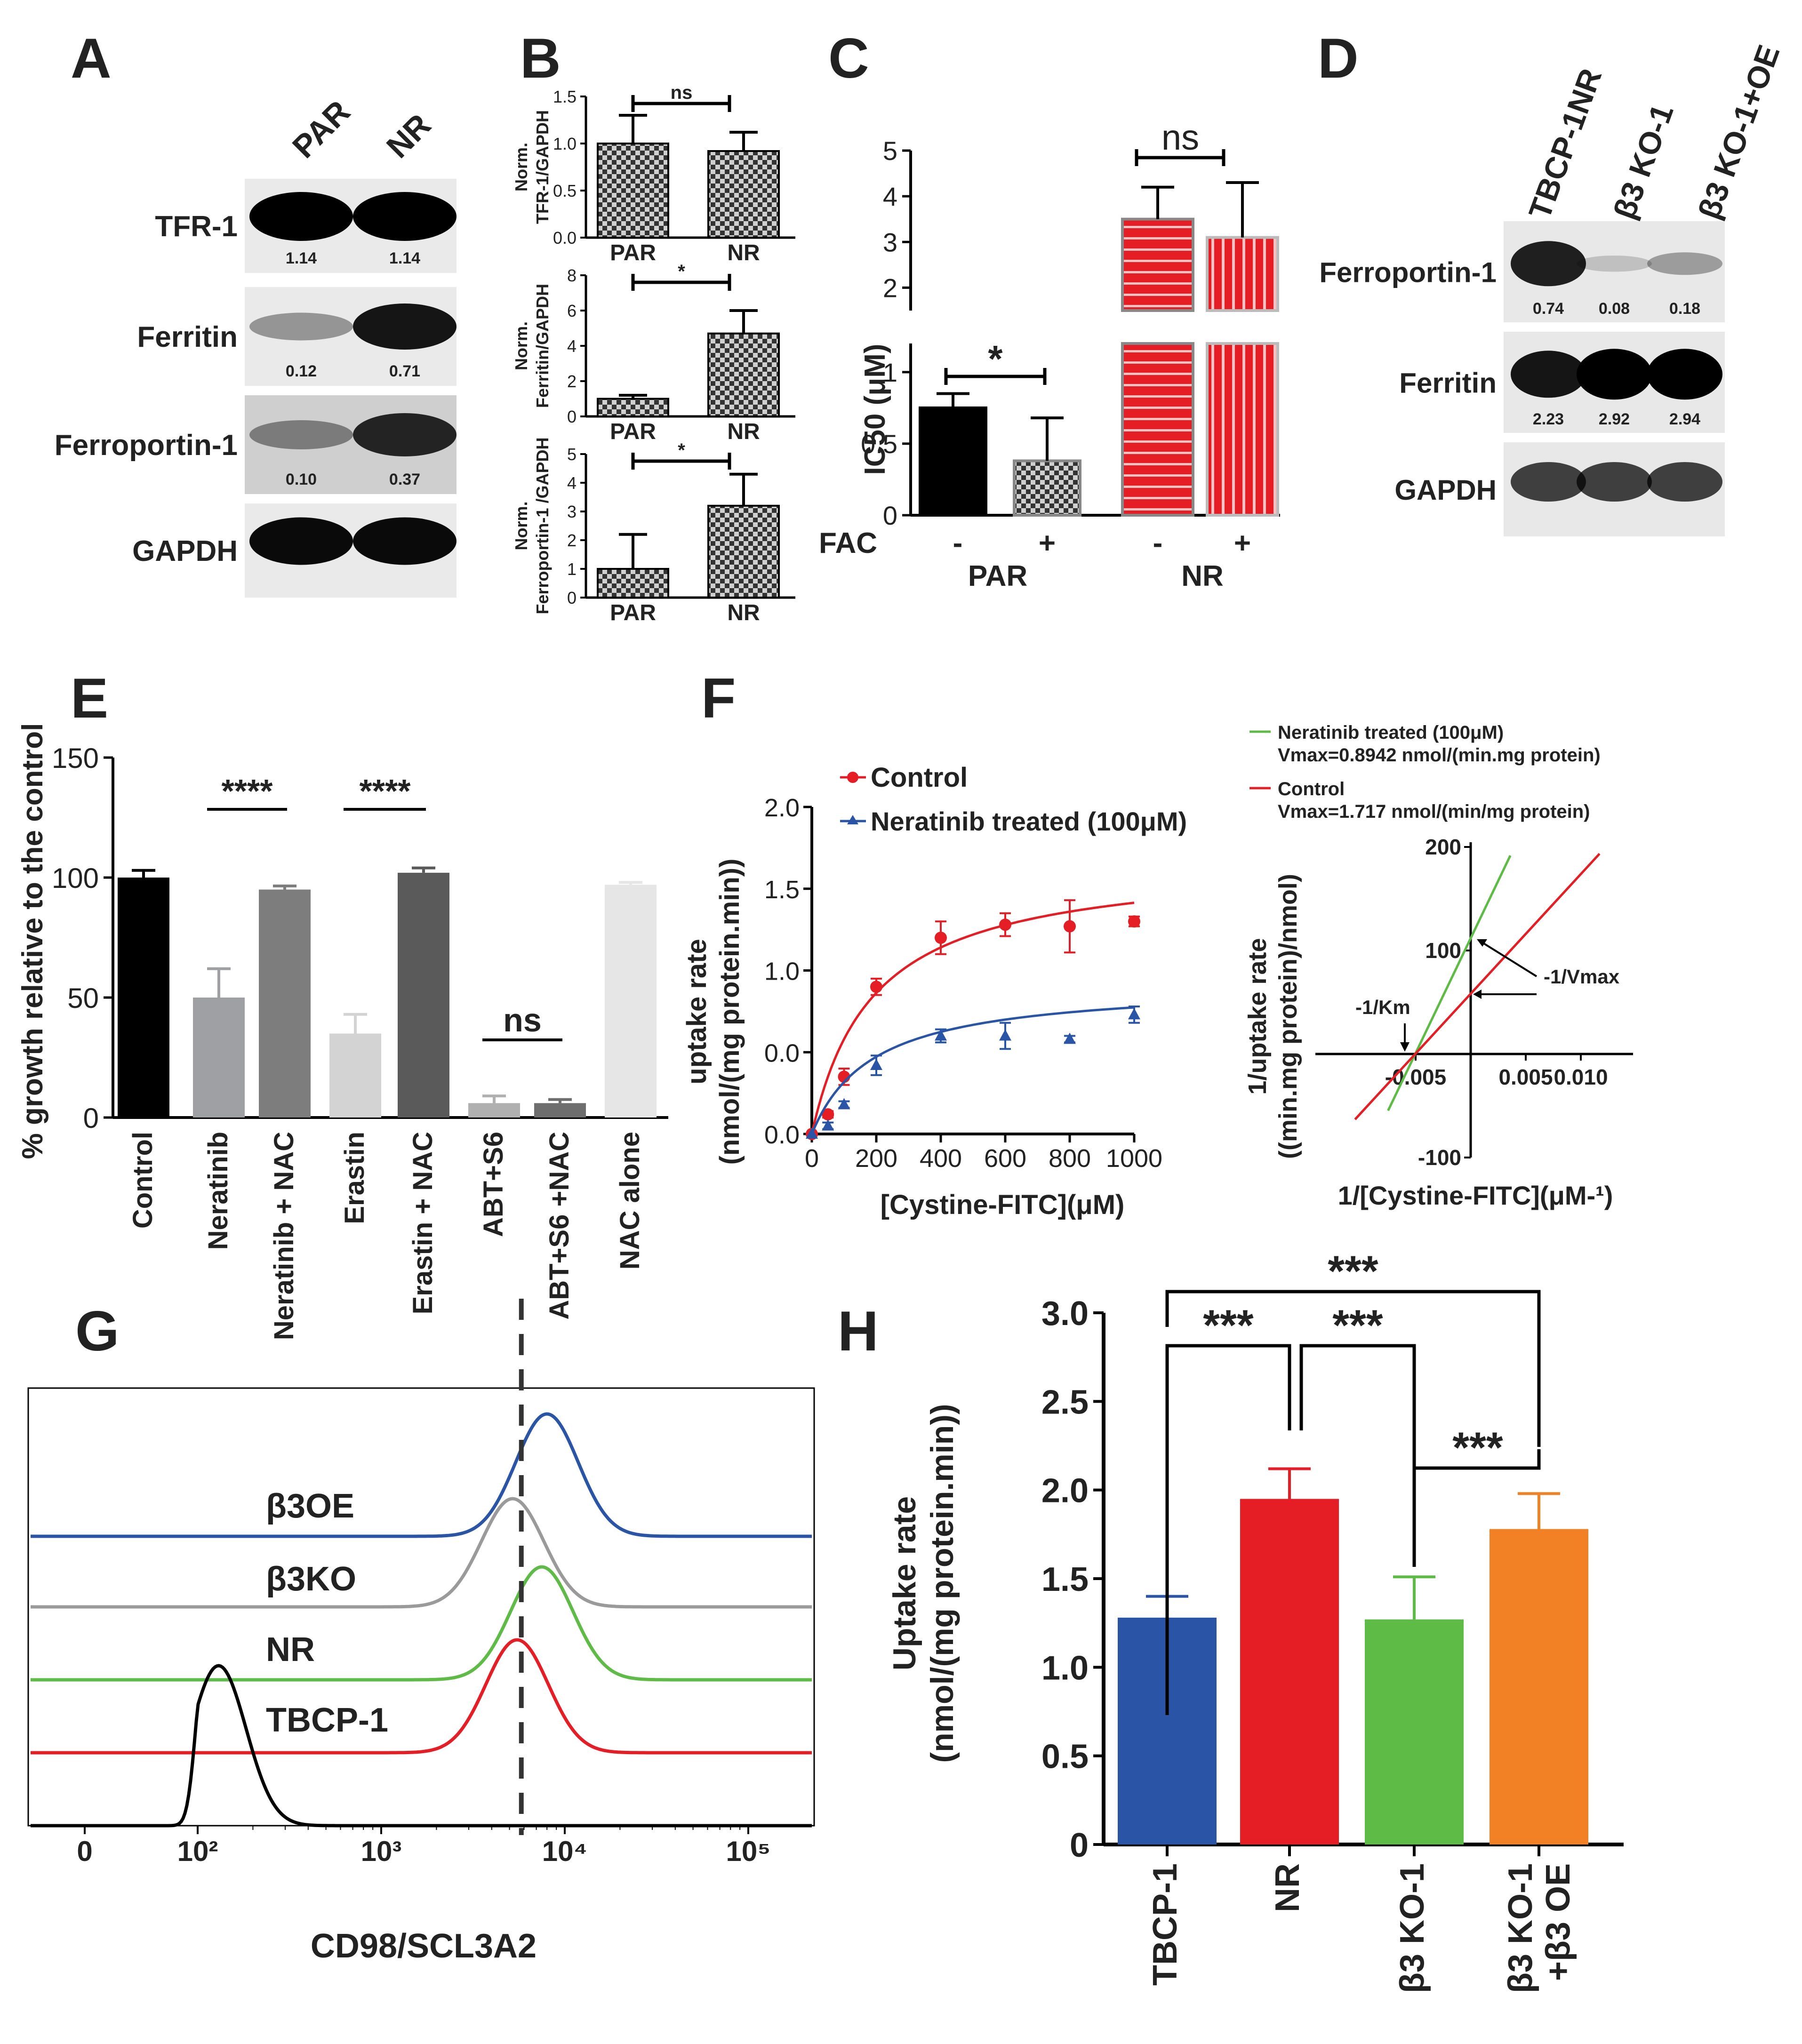 The image size is (1802, 2044). Describe the element at coordinates (782, 1135) in the screenshot. I see `f-yticklabel-4: 0.0` at that location.